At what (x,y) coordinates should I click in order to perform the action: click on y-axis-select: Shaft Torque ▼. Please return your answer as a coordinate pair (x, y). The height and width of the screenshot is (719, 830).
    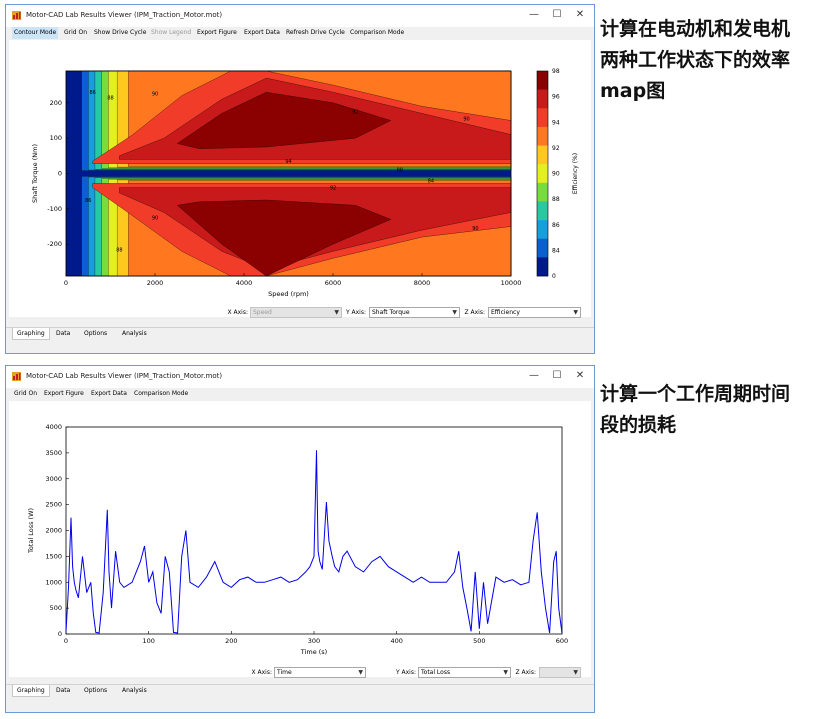
    Looking at the image, I should click on (414, 312).